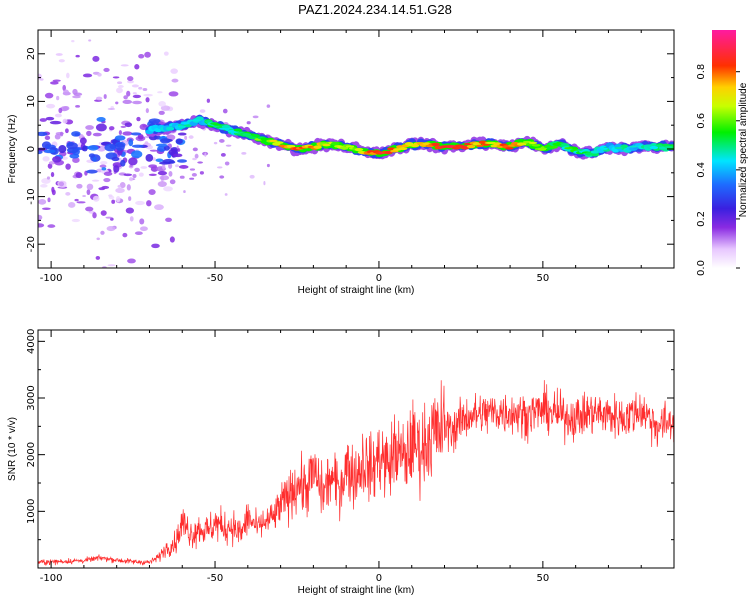 This screenshot has height=600, width=750. What do you see at coordinates (718, 170) in the screenshot?
I see `colorbar-axis: 0.0 0.2 0.4 0.6 0.8` at bounding box center [718, 170].